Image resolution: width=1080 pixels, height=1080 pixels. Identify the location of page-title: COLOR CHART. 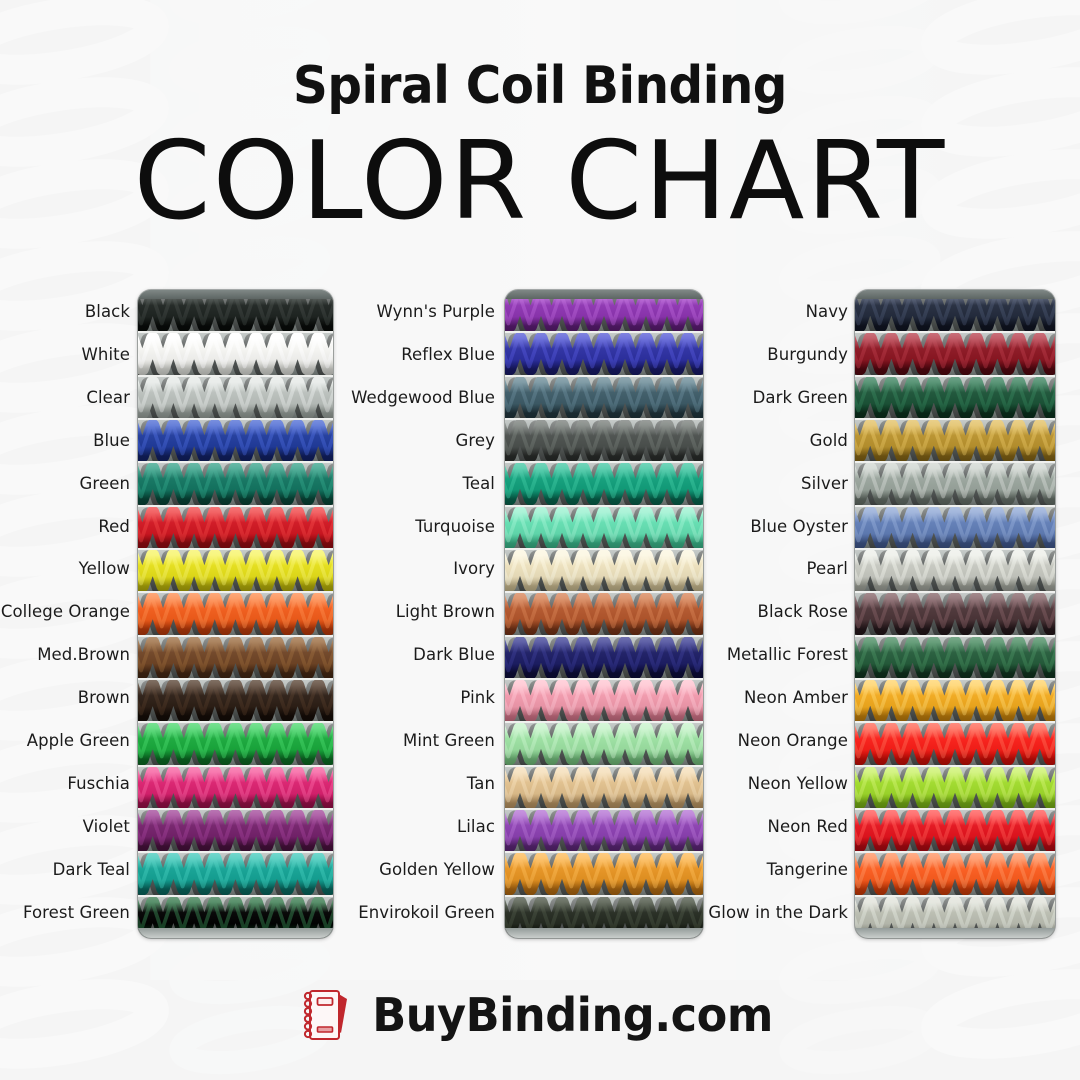
(540, 181).